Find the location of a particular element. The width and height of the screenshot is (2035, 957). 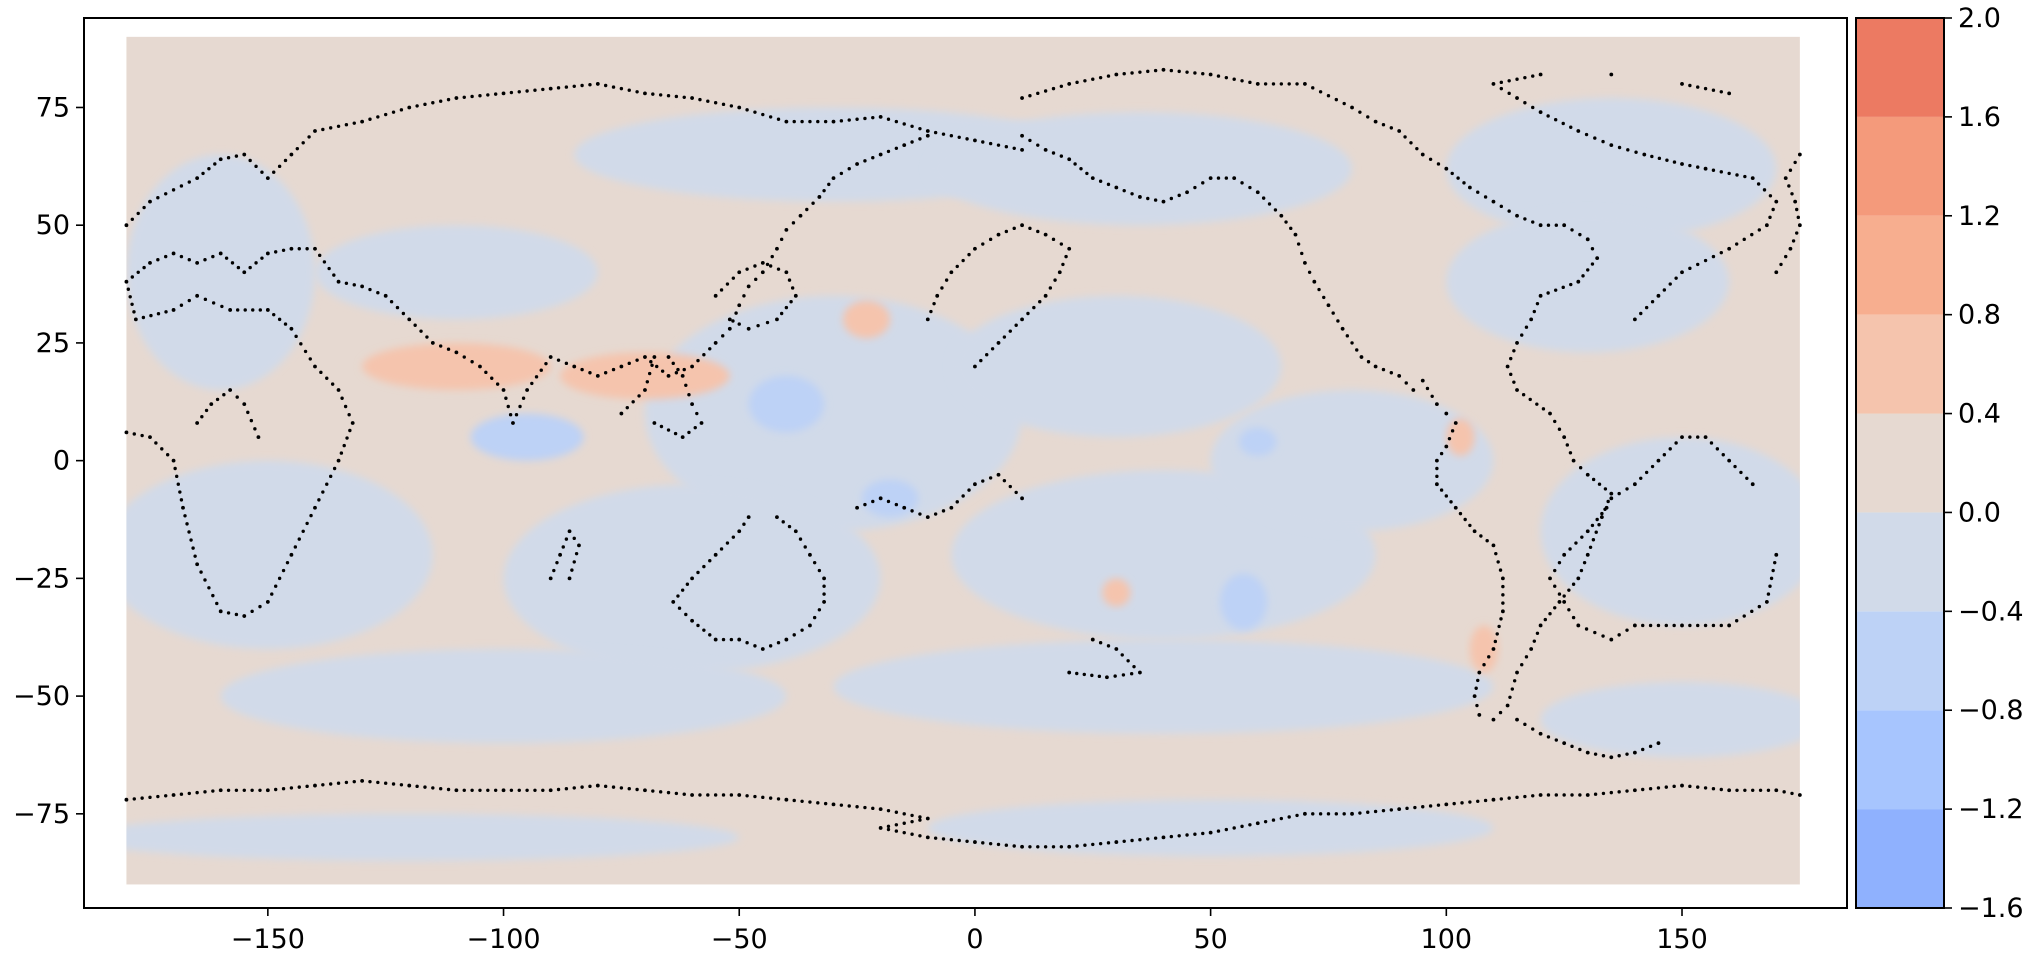

y-tick-label: −50 is located at coordinates (41, 696).